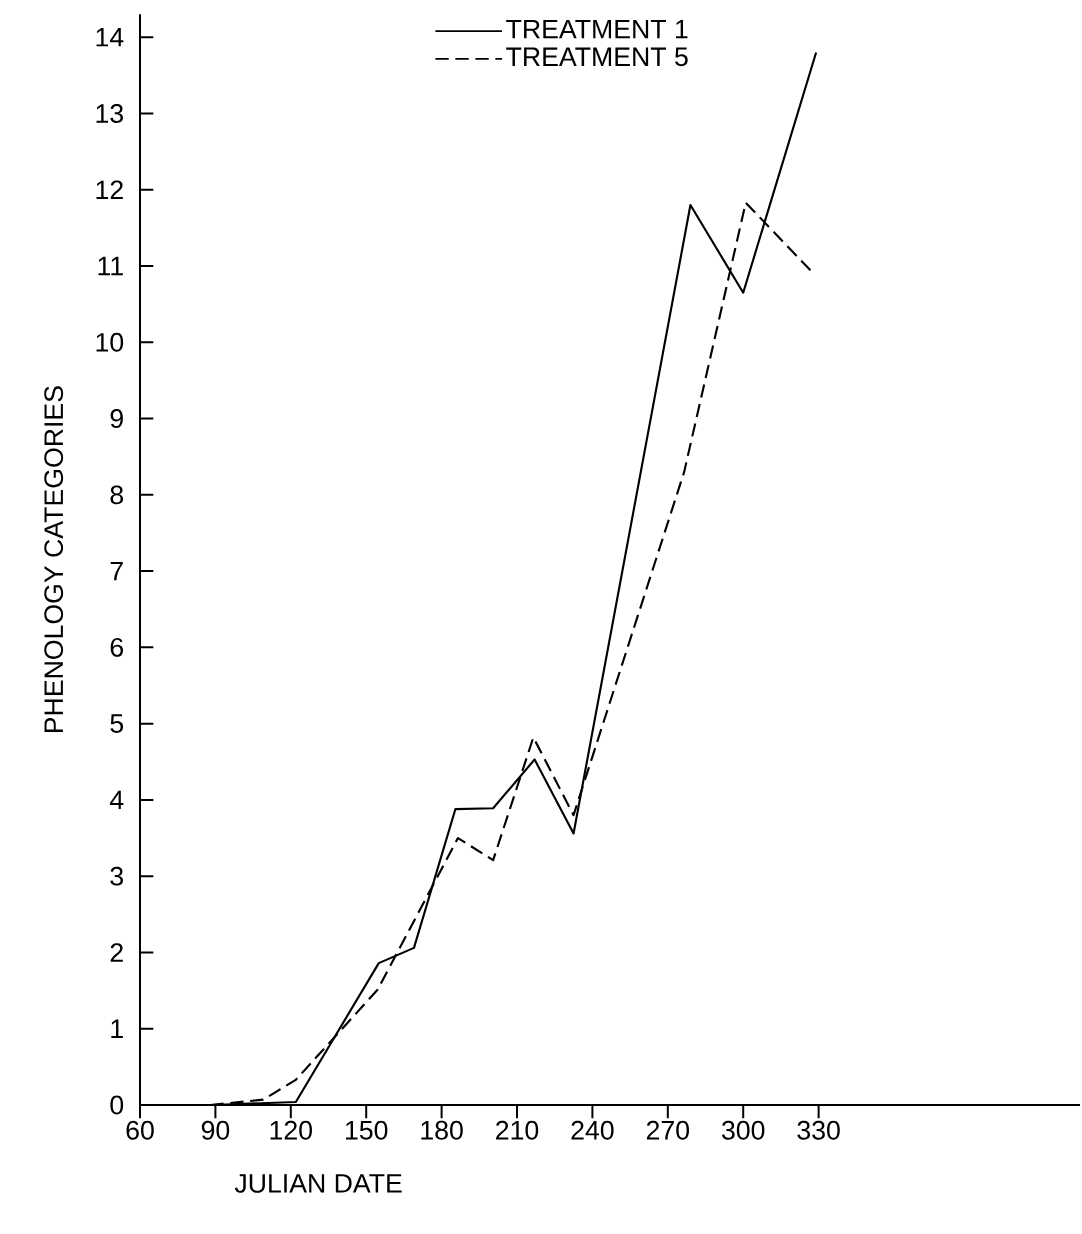 This screenshot has height=1234, width=1082. I want to click on x-tick-label: 60, so click(140, 1130).